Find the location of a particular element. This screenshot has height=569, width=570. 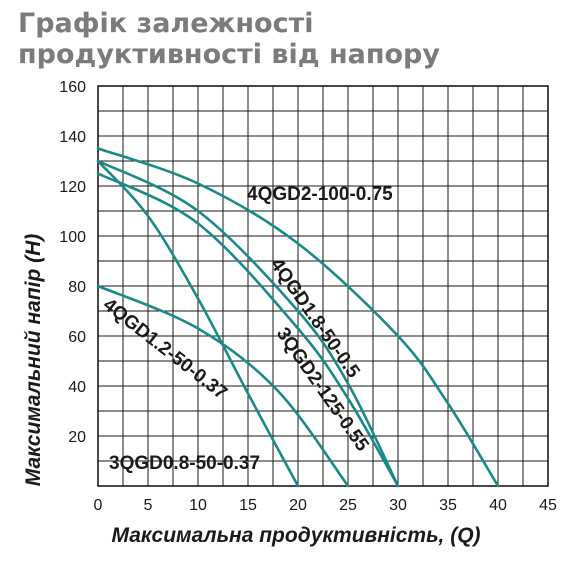

y-tick-labels: 20 40 60 80 100 120 140 160 is located at coordinates (72, 262).